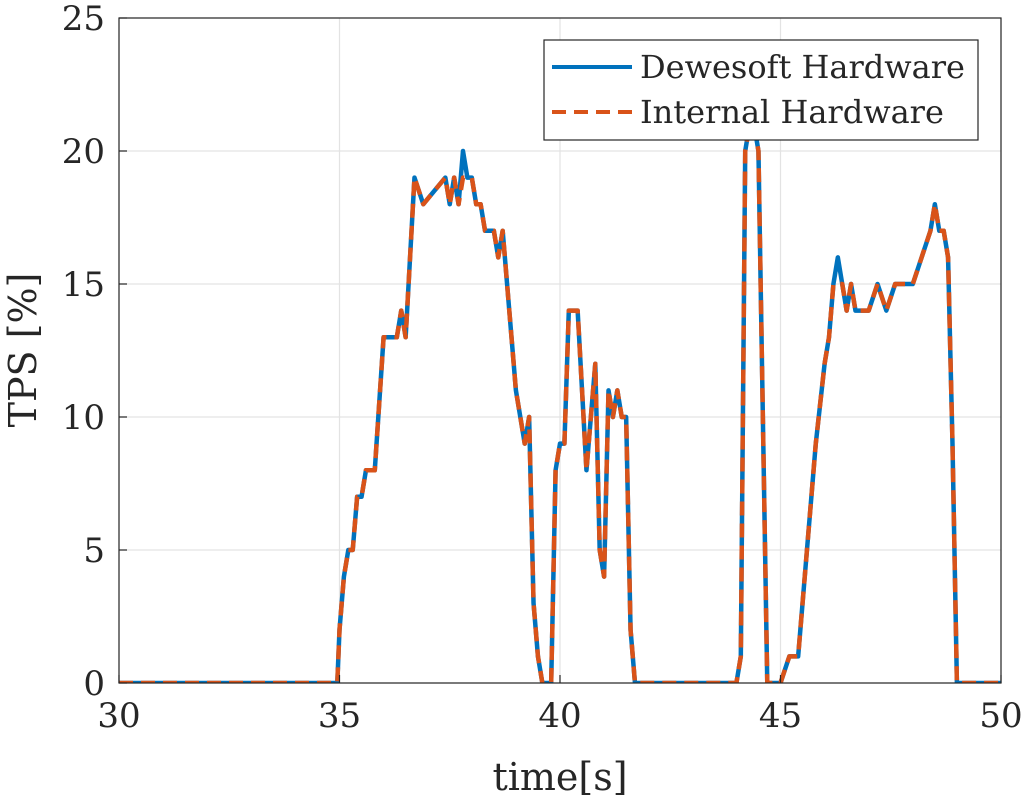  Describe the element at coordinates (339, 716) in the screenshot. I see `x-tick-label: 35` at that location.